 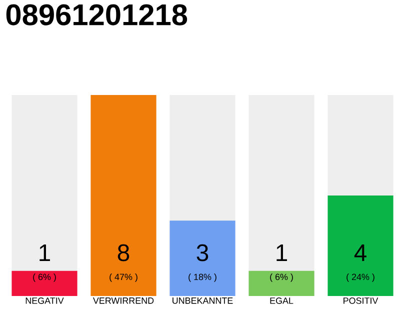 What do you see at coordinates (97, 15) in the screenshot?
I see `chart-title: 08961201218` at bounding box center [97, 15].